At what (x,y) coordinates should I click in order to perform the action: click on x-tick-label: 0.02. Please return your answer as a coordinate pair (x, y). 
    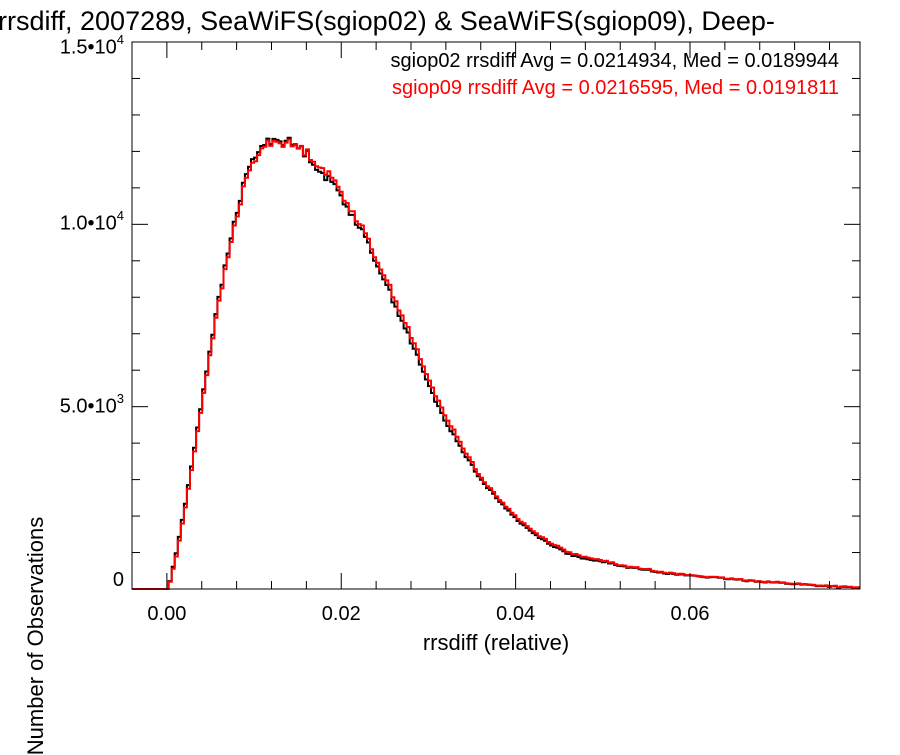
    Looking at the image, I should click on (341, 614).